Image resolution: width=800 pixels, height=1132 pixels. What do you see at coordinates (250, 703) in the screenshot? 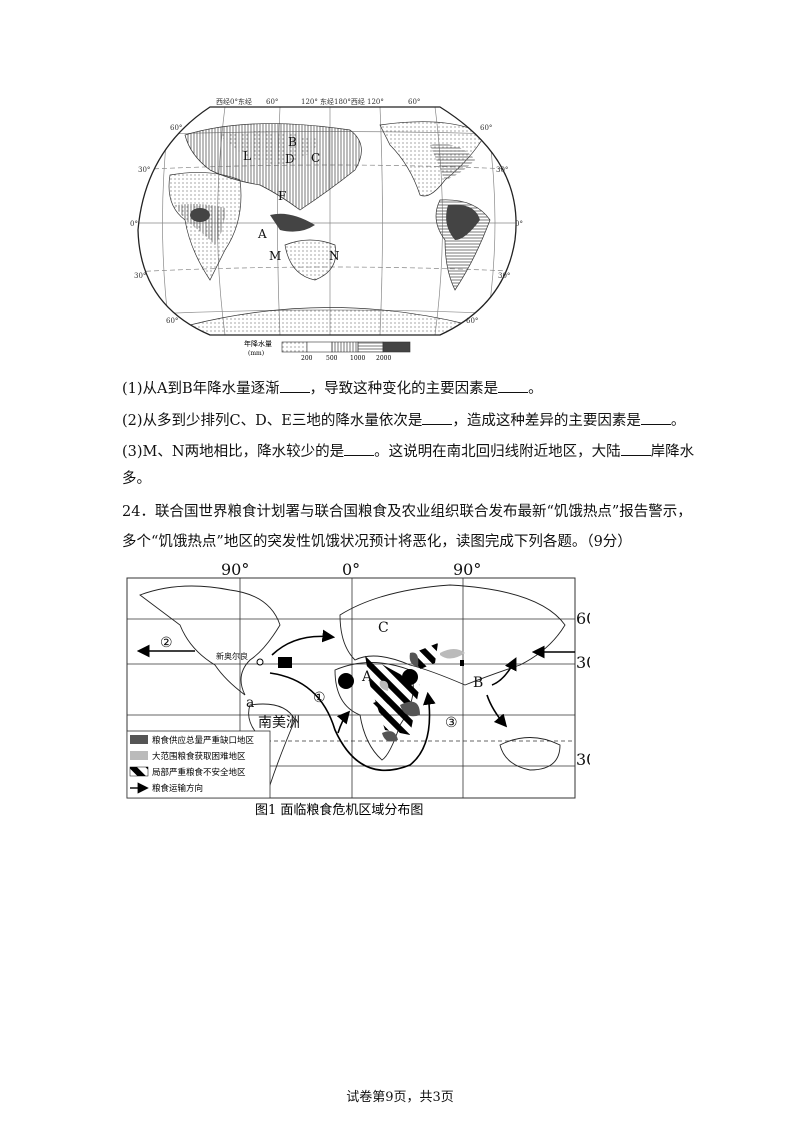
I see `label-a-lower: a` at bounding box center [250, 703].